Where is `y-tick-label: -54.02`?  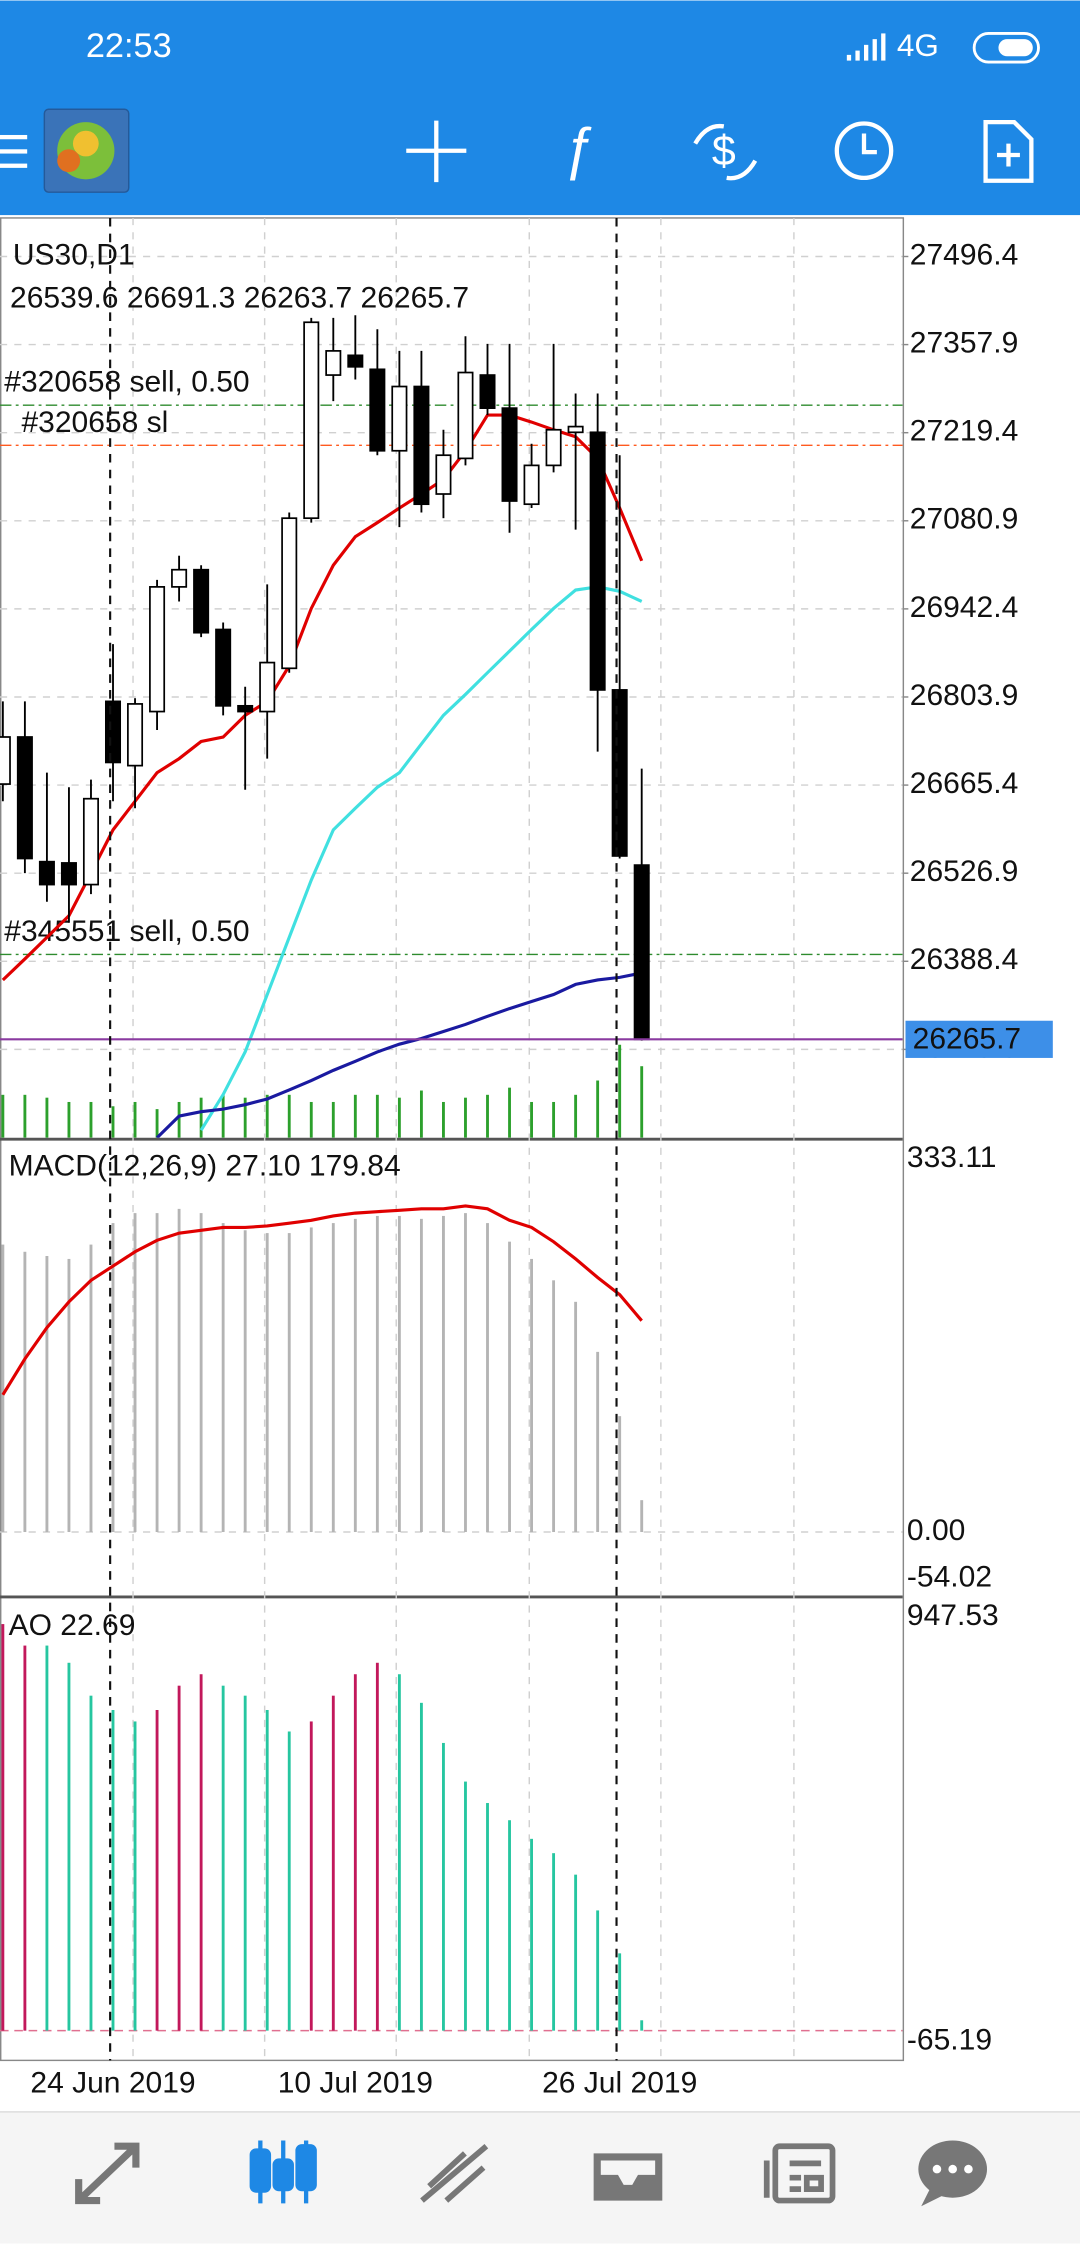 y-tick-label: -54.02 is located at coordinates (949, 1576).